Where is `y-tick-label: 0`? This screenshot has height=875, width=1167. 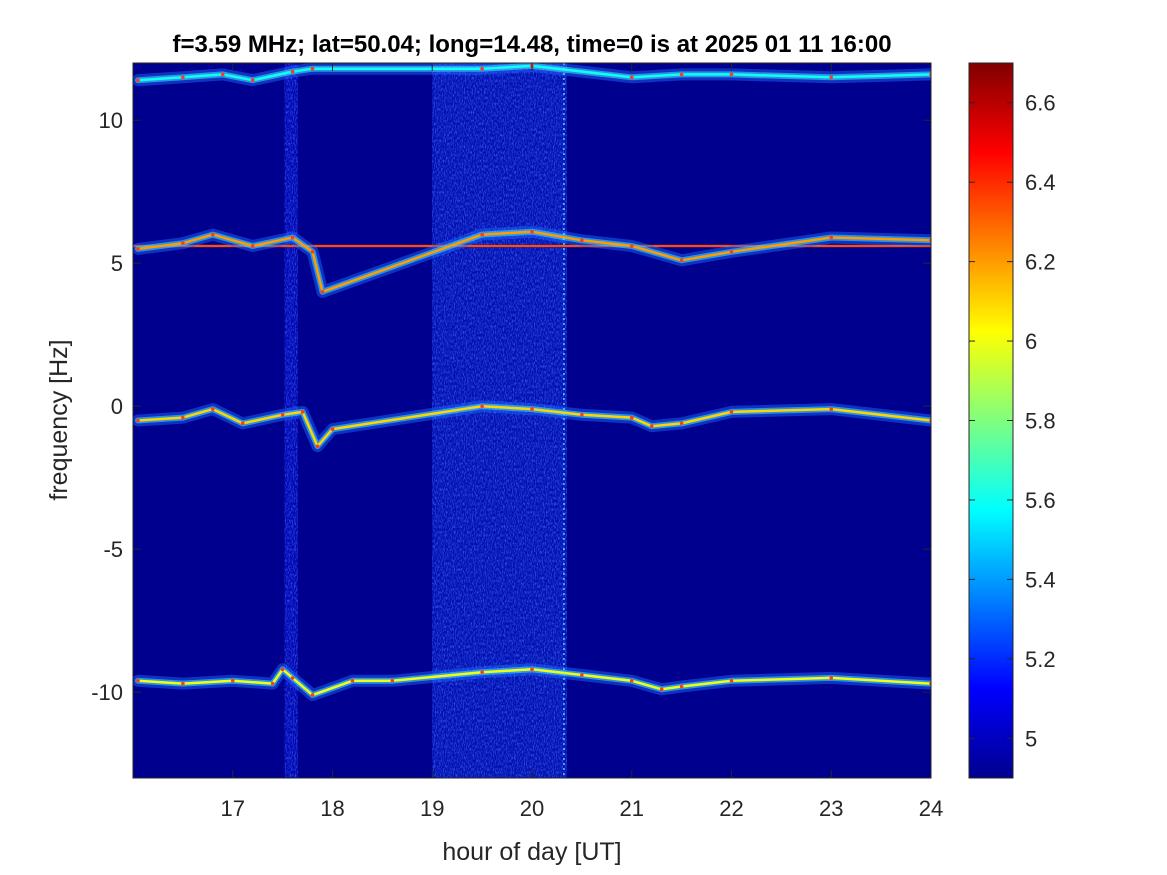
y-tick-label: 0 is located at coordinates (117, 406).